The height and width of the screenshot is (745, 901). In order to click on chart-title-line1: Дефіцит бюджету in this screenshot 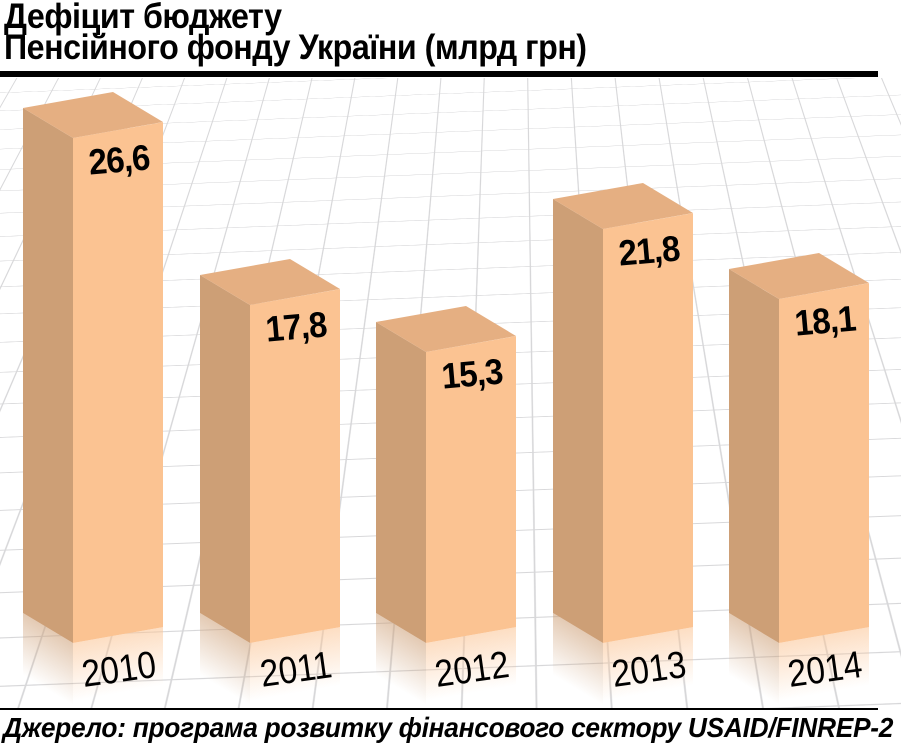, I will do `click(143, 18)`.